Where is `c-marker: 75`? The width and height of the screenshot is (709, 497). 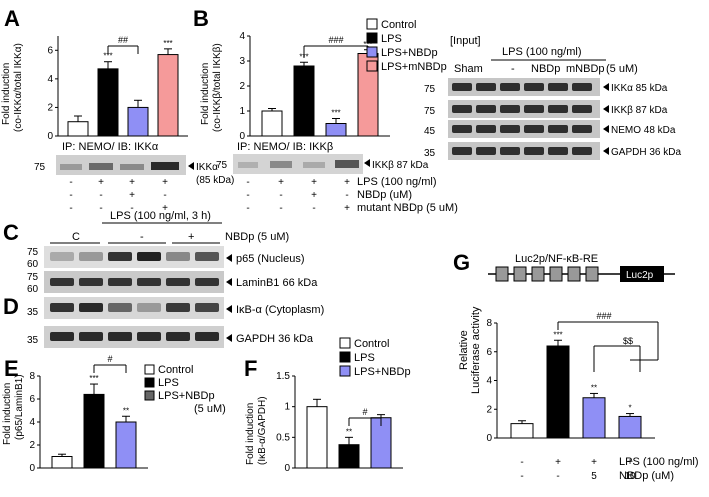 c-marker: 75 is located at coordinates (33, 277).